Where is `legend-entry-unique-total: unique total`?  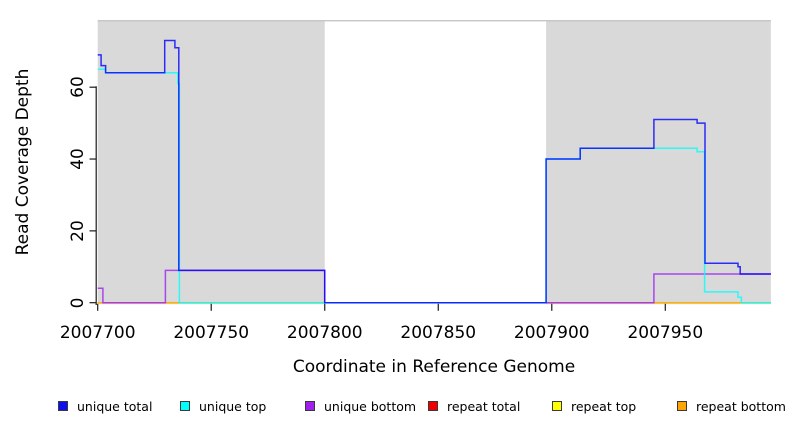 legend-entry-unique-total: unique total is located at coordinates (105, 406).